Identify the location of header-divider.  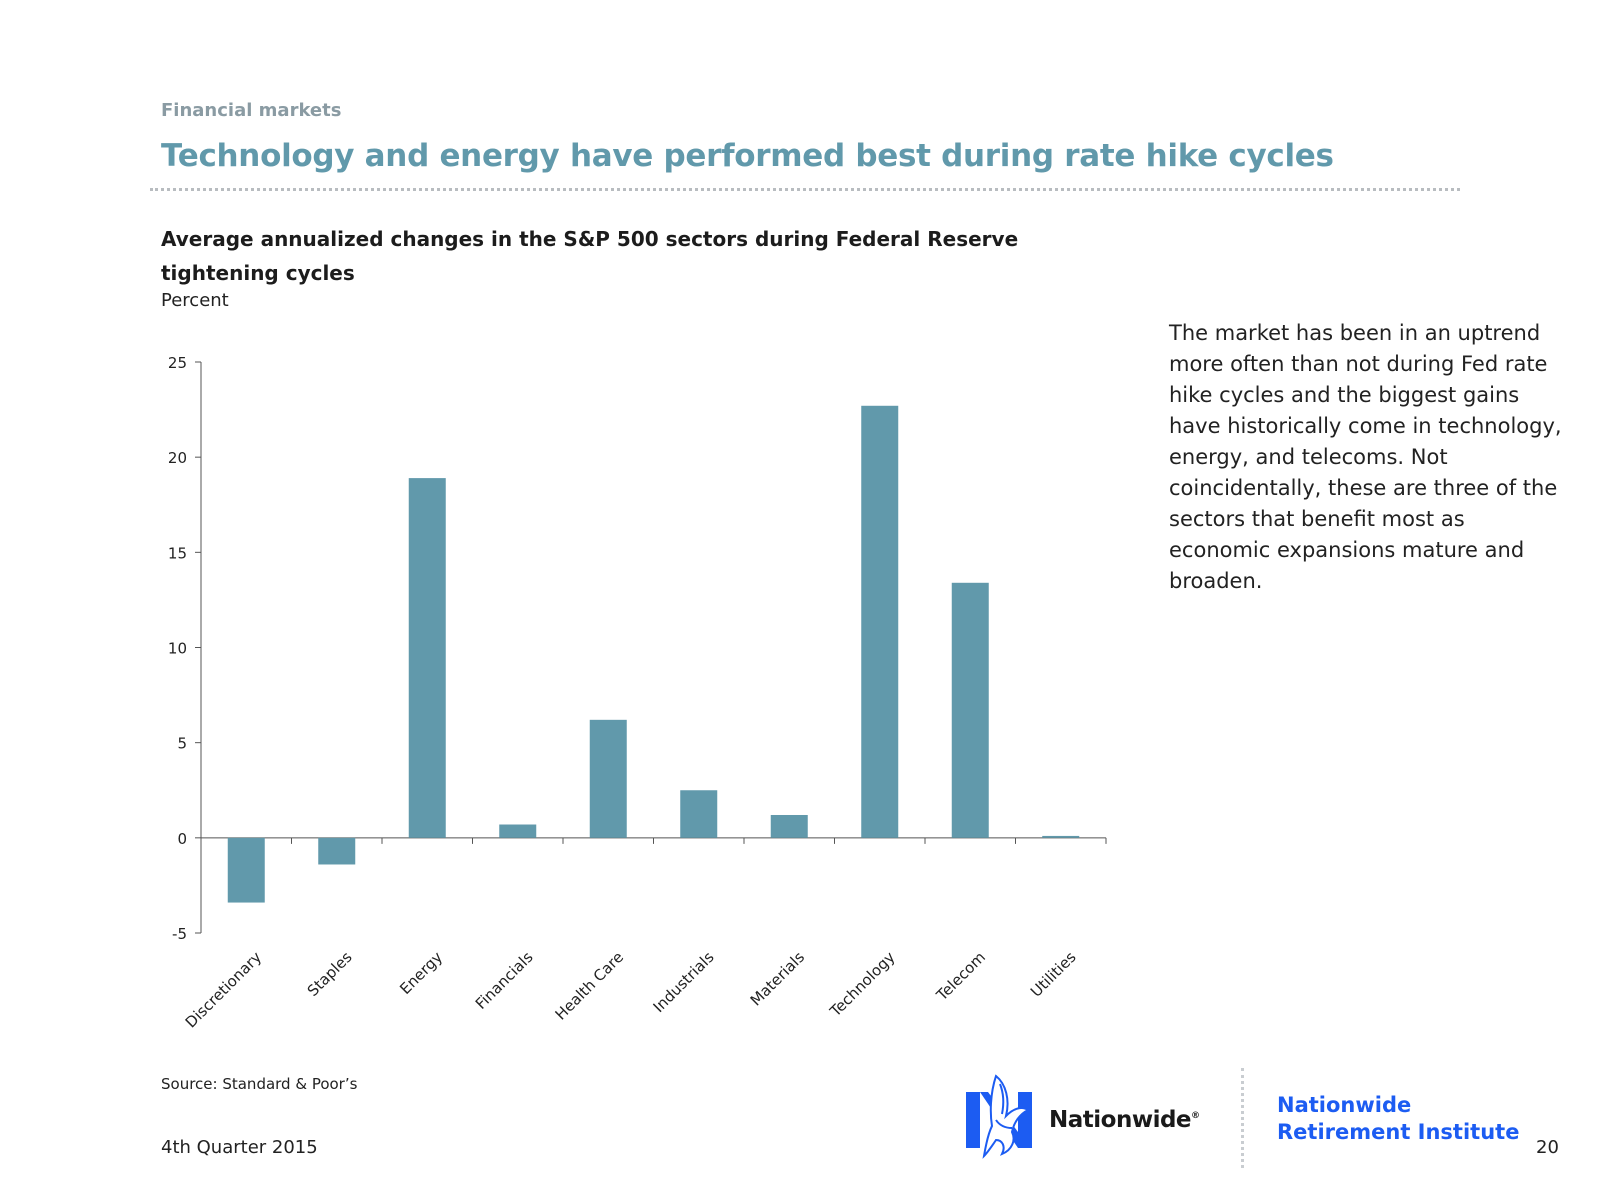
(805, 189).